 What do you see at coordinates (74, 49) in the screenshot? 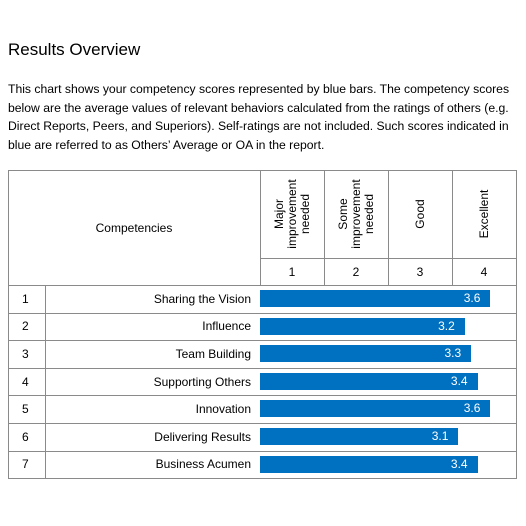
I see `title: Results Overview` at bounding box center [74, 49].